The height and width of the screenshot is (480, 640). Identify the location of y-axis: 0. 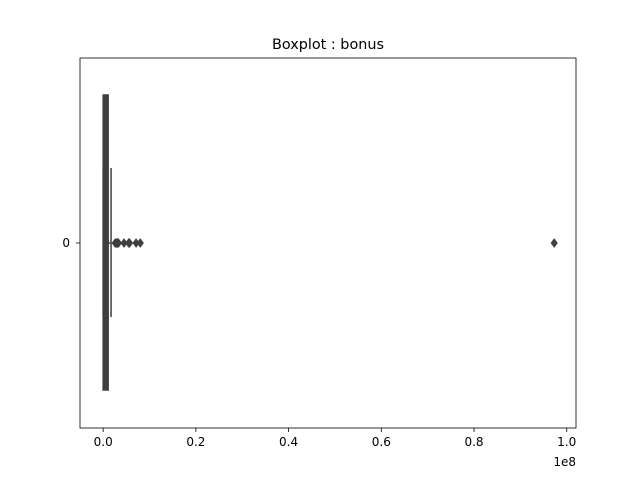
(71, 243).